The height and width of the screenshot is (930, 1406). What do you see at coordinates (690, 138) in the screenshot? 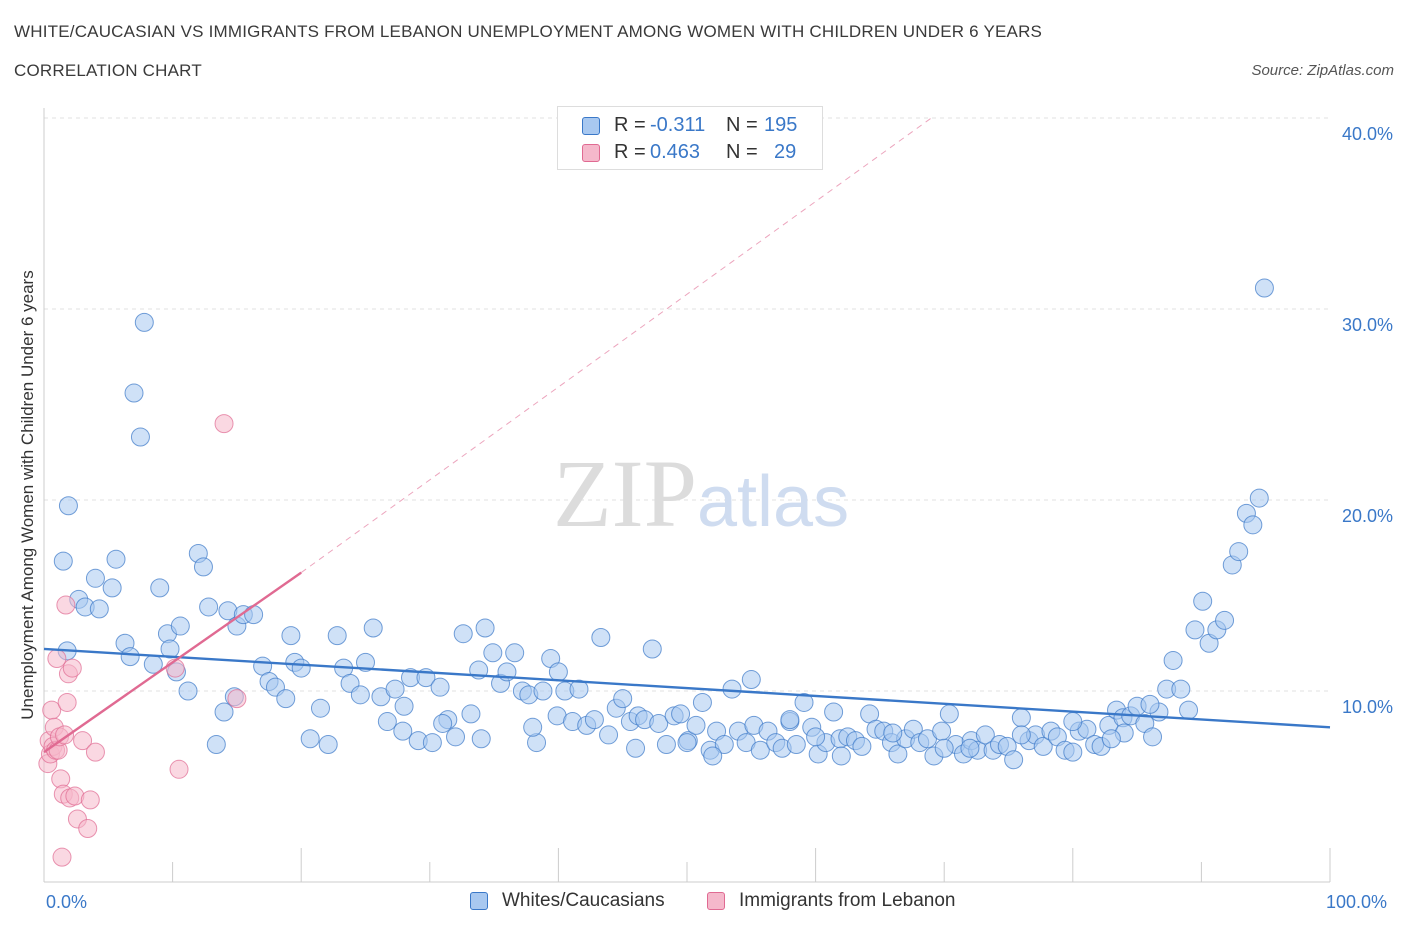
I see `correlation-legend: R = -0.311 N = 195 R = 0.463 N = 29` at bounding box center [690, 138].